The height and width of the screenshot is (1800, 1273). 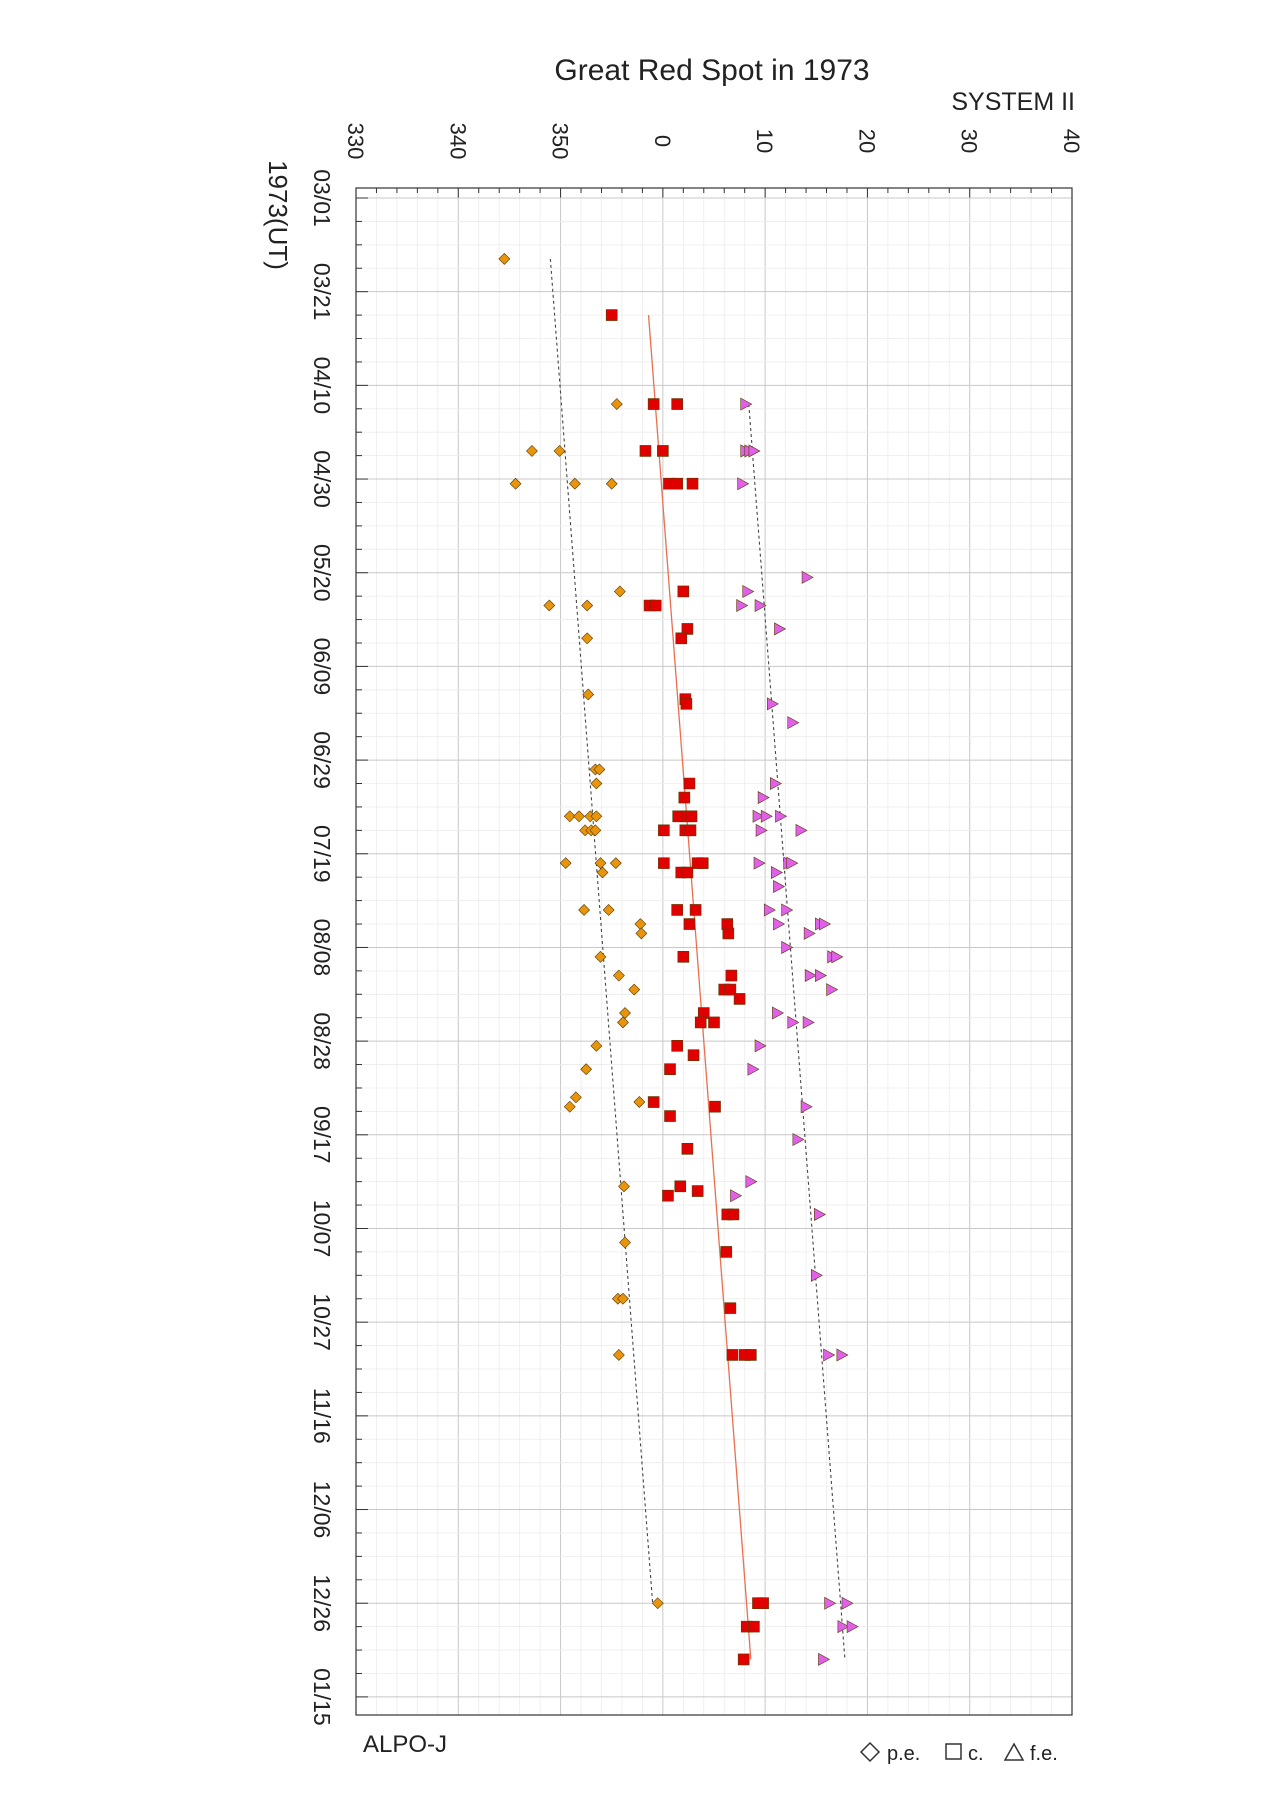 What do you see at coordinates (601, 931) in the screenshot?
I see `trend-line` at bounding box center [601, 931].